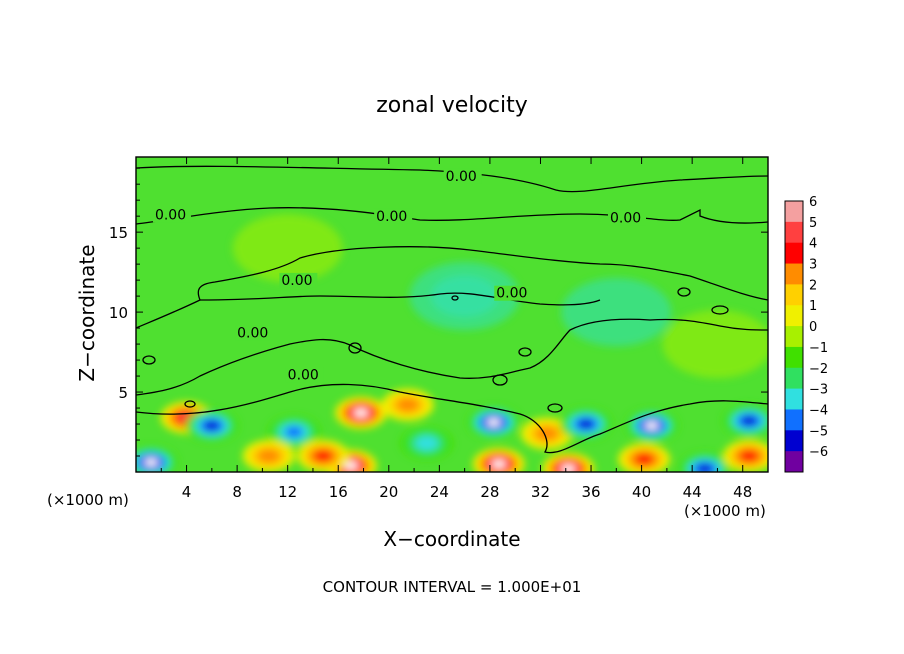 This screenshot has height=654, width=904. I want to click on x-tick-label: 32, so click(540, 492).